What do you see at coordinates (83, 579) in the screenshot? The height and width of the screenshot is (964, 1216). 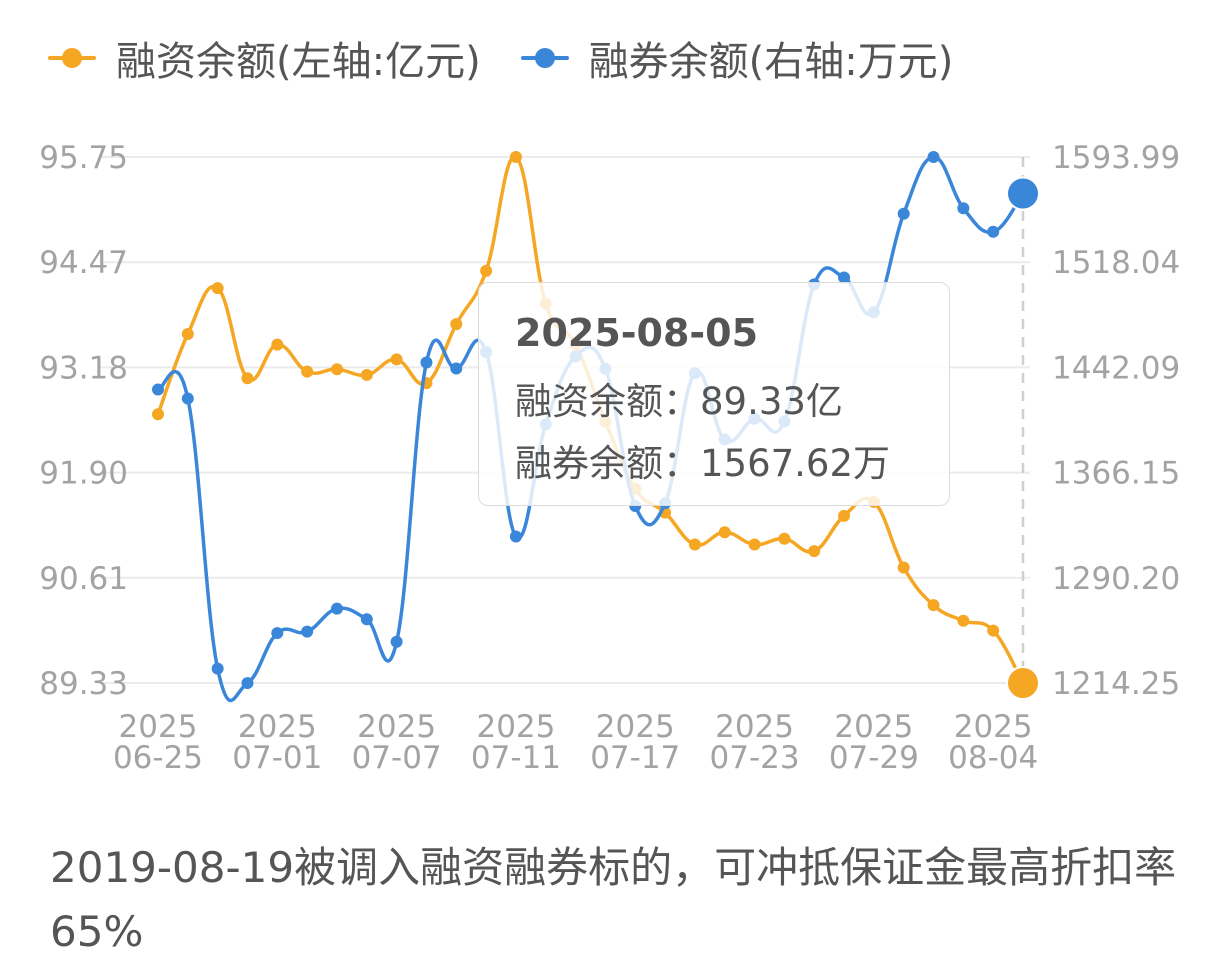 I see `y-left-tick-label: 90.61` at bounding box center [83, 579].